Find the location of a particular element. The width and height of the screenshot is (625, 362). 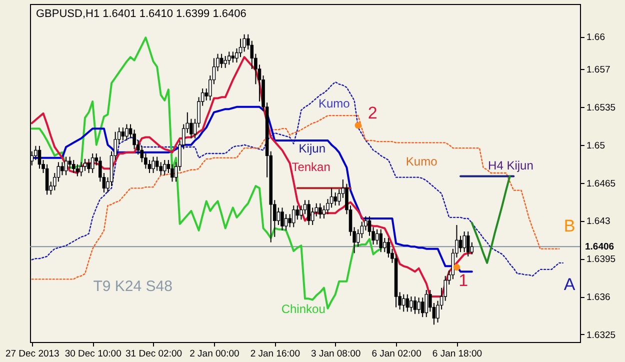

ref-line-label: 1.6406 is located at coordinates (599, 247).